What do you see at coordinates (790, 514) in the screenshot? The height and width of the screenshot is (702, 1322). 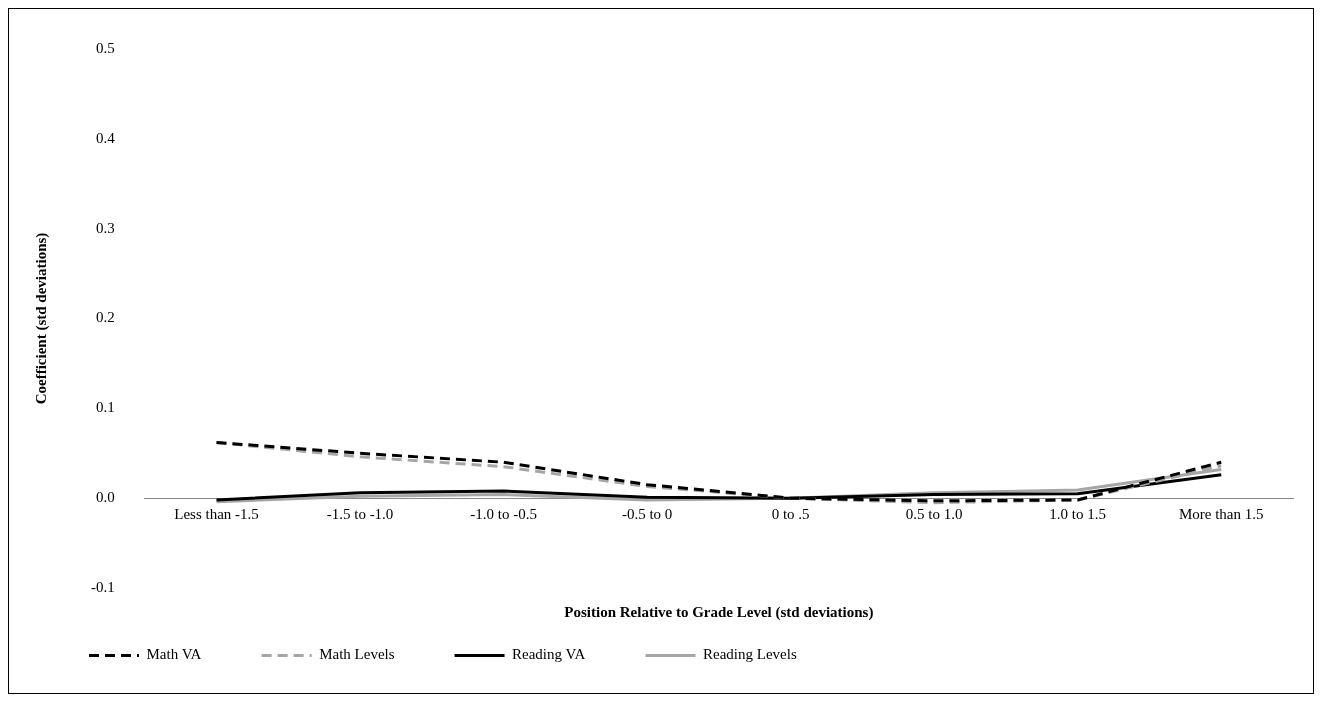 I see `x-tick-label: 0 to .5` at bounding box center [790, 514].